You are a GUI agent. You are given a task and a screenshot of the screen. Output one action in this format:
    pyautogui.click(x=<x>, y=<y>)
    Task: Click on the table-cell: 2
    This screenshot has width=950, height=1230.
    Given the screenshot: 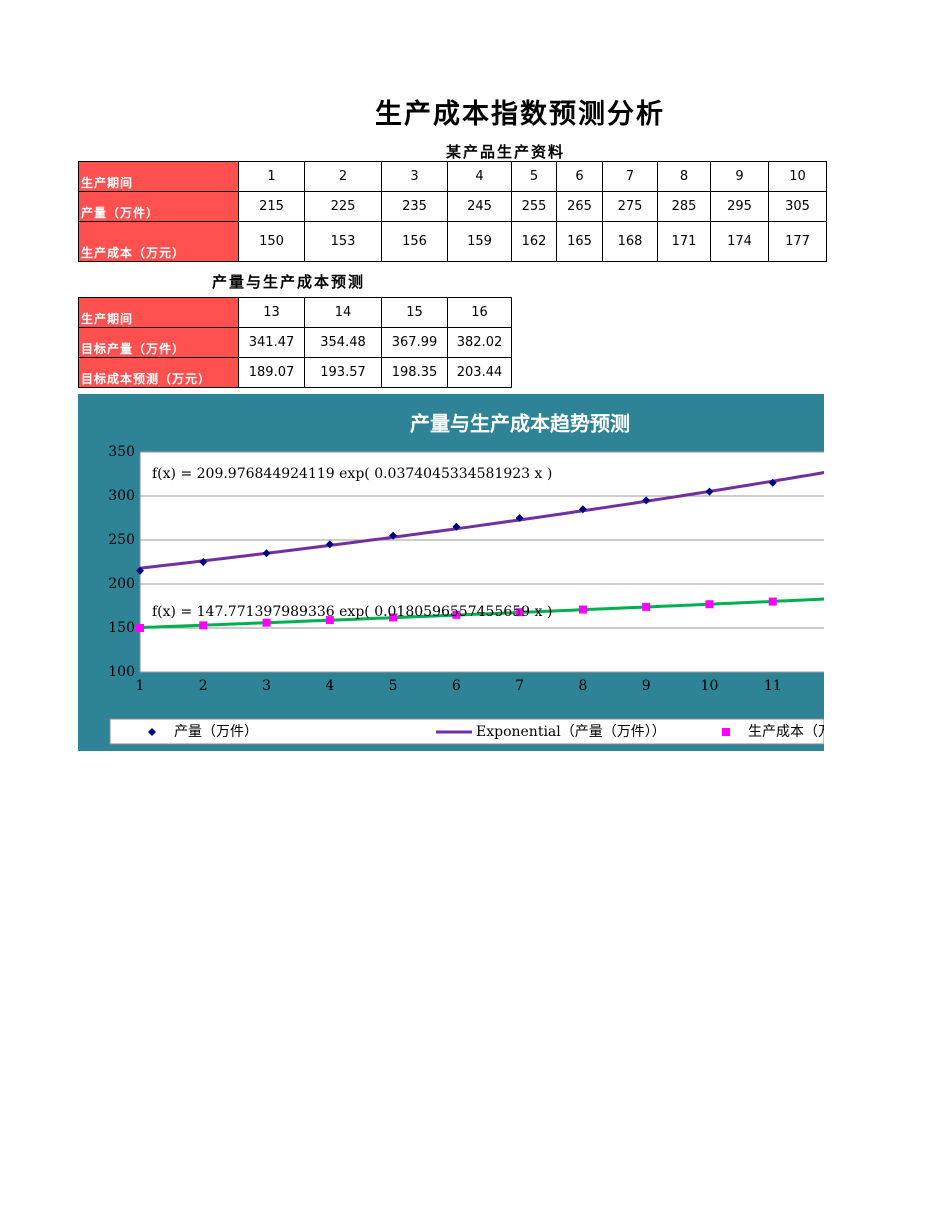 What is the action you would take?
    pyautogui.click(x=343, y=176)
    